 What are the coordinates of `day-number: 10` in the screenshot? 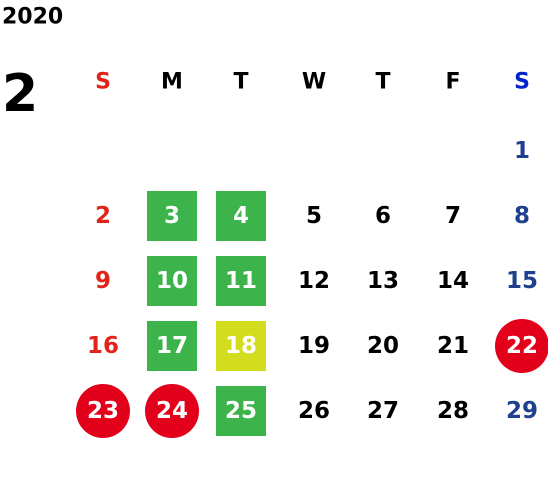 It's located at (172, 281).